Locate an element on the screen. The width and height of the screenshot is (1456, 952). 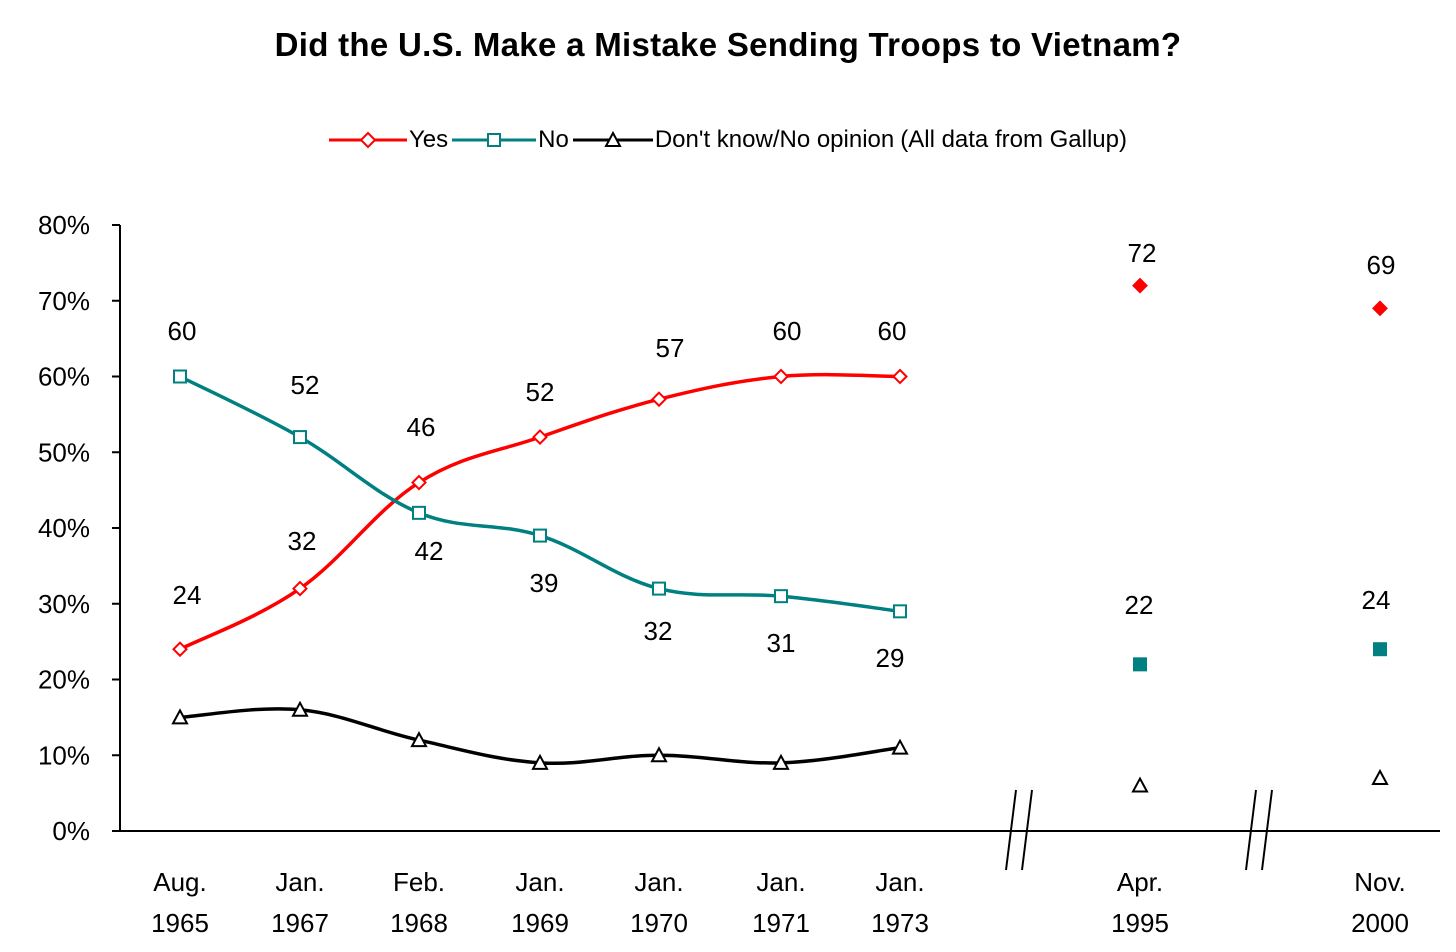
x-tick-label-year: 1965 is located at coordinates (180, 923).